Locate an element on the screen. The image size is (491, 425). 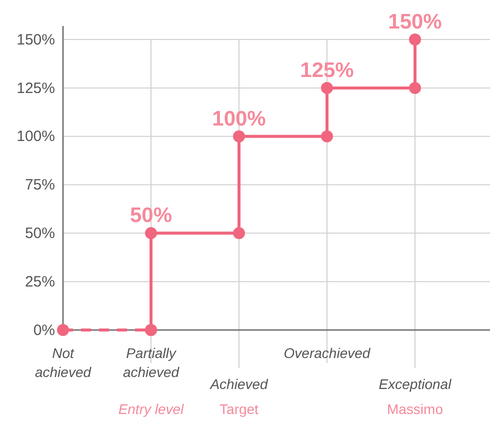
x-tick-label: Partially achieved is located at coordinates (151, 362).